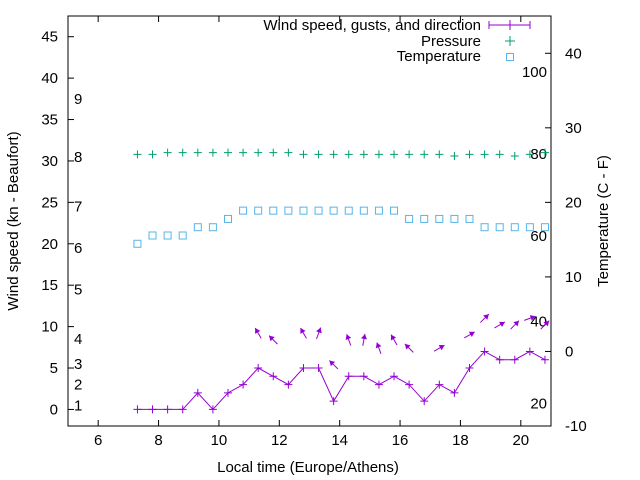  What do you see at coordinates (49, 244) in the screenshot?
I see `y-tick-label: 20` at bounding box center [49, 244].